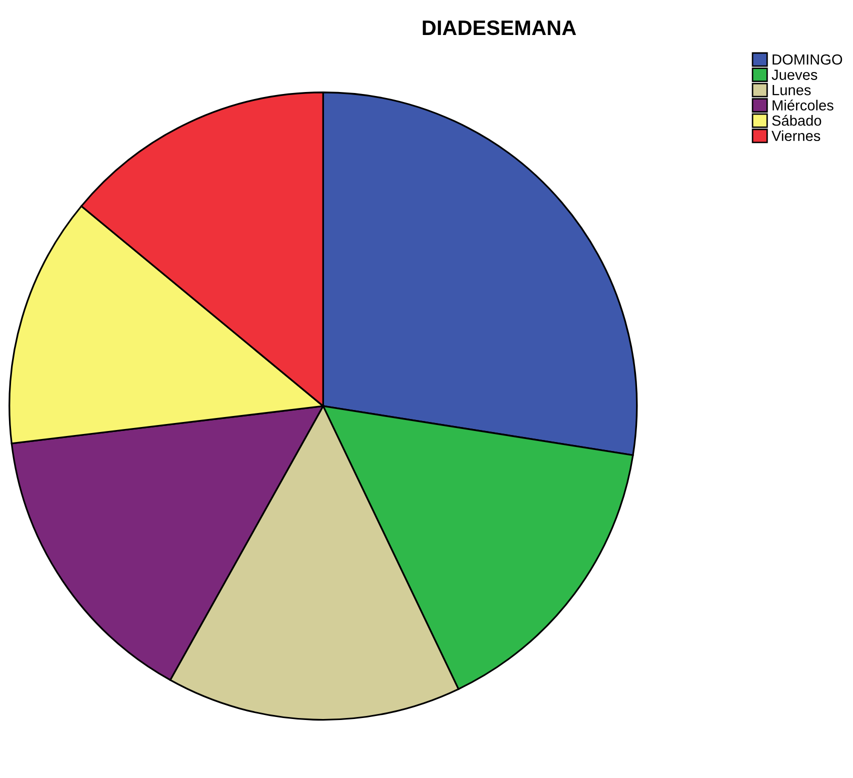 The image size is (853, 778). Describe the element at coordinates (796, 136) in the screenshot. I see `legend-label: Viernes` at that location.